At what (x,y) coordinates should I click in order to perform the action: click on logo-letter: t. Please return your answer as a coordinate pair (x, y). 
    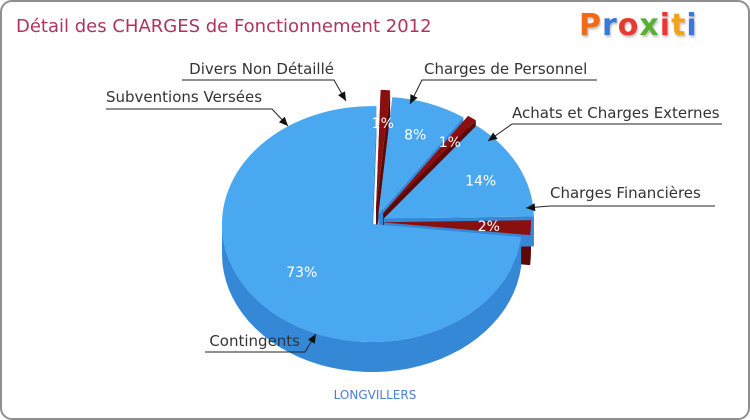
    Looking at the image, I should click on (679, 25).